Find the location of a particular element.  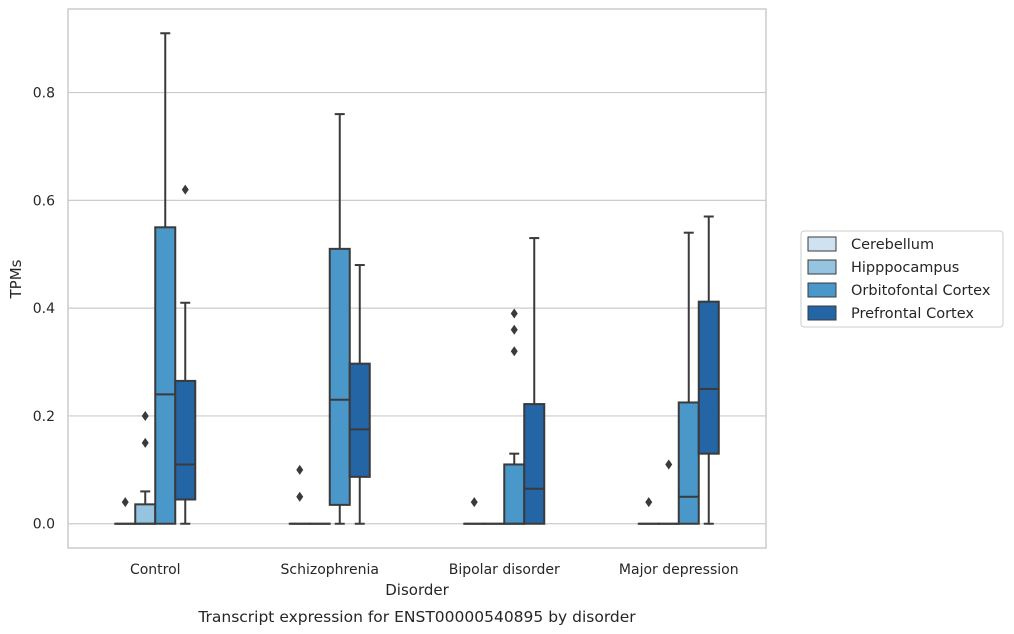

y-axis-label: TPMs is located at coordinates (16, 279).